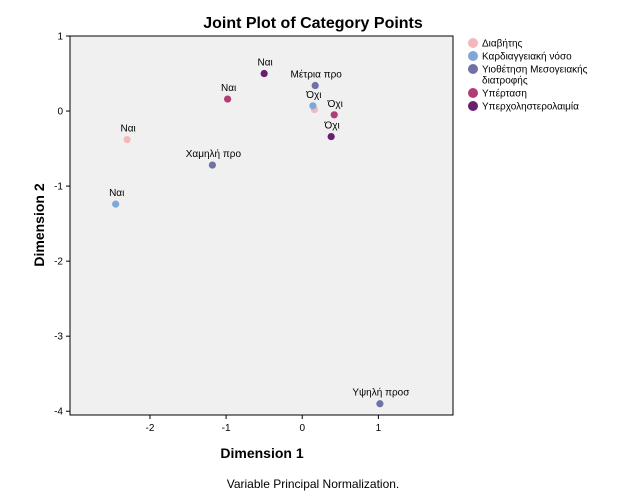 The height and width of the screenshot is (501, 626). Describe the element at coordinates (214, 154) in the screenshot. I see `point-label: Χαμηλή προ` at that location.